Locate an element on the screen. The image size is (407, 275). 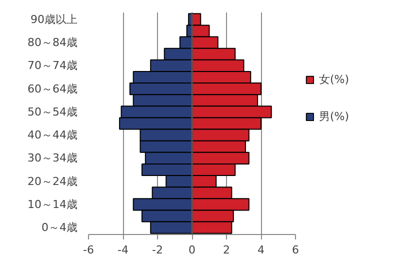
x-tick-label: -6 is located at coordinates (88, 250).